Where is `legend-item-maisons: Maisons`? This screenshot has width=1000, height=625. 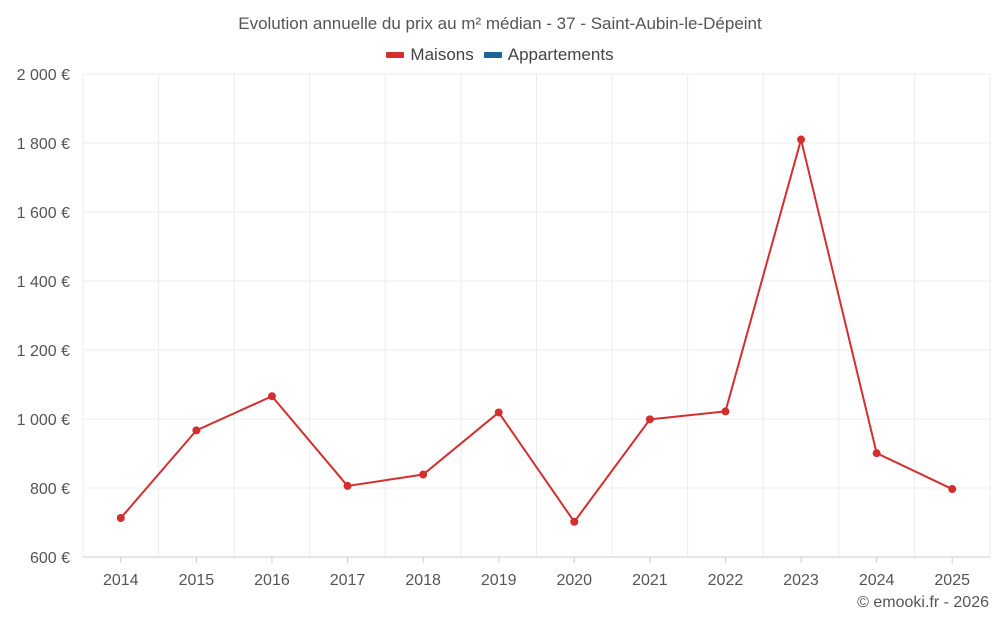 legend-item-maisons: Maisons is located at coordinates (430, 55).